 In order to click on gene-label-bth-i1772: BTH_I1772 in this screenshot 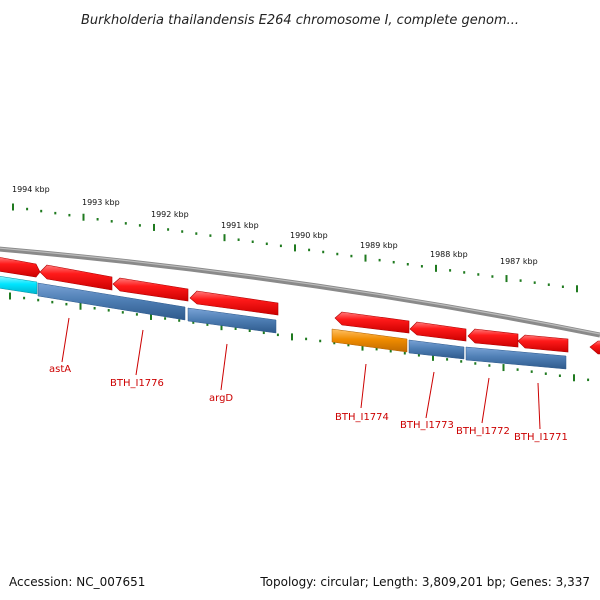, I will do `click(483, 431)`.